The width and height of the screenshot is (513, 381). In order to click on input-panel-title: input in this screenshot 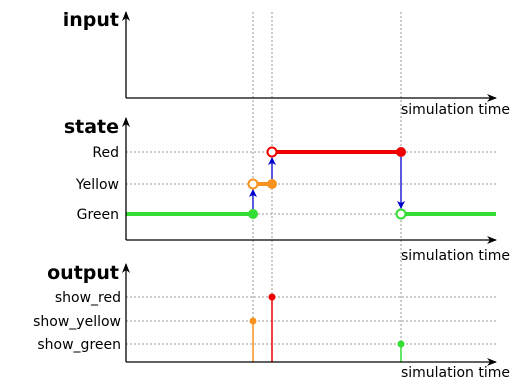, I will do `click(91, 20)`.